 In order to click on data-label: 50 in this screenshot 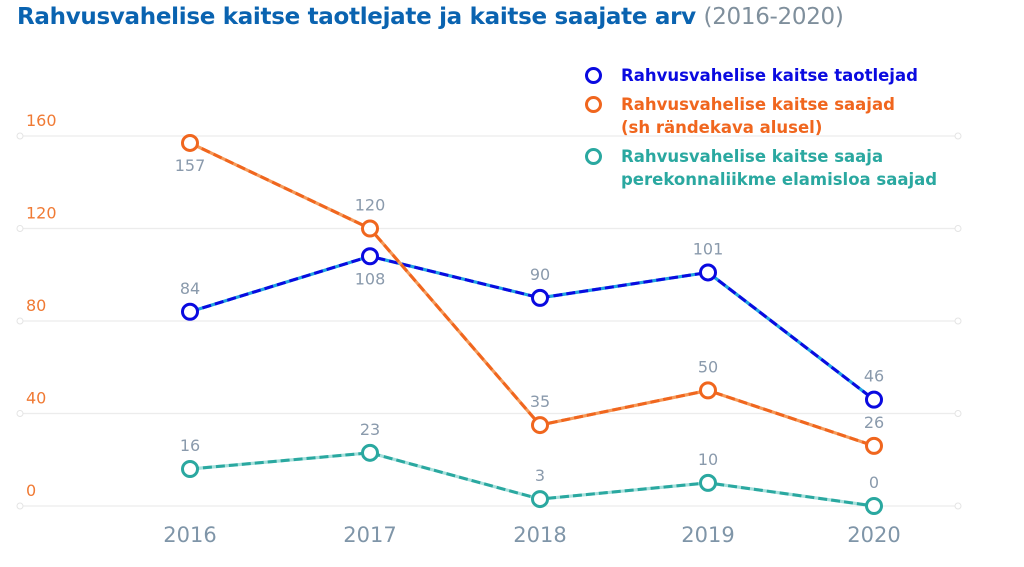, I will do `click(708, 366)`.